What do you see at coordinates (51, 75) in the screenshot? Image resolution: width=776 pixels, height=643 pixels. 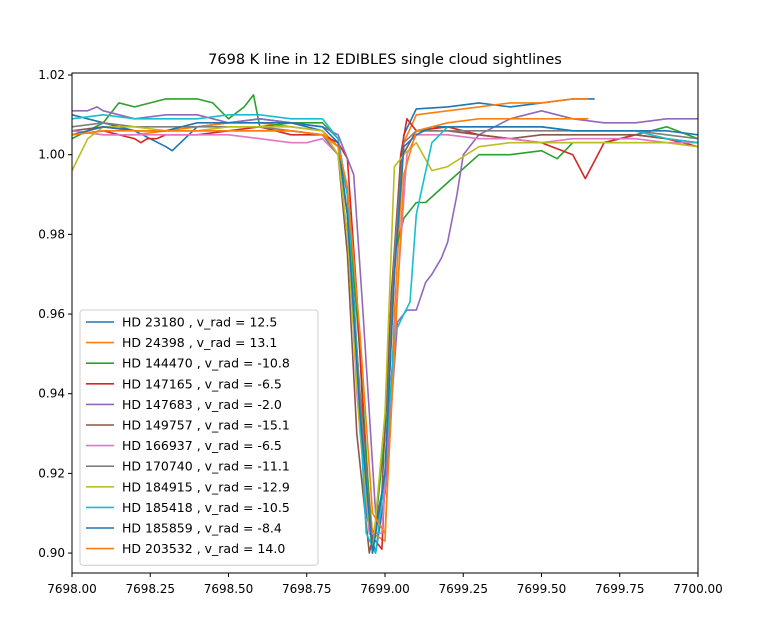 I see `y-tick-label: 1.02` at bounding box center [51, 75].